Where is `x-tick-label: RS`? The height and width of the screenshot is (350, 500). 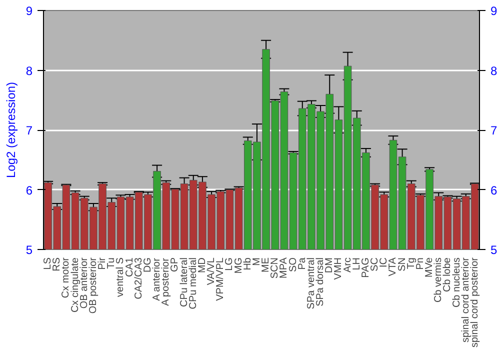 x-tick-label: RS is located at coordinates (57, 264).